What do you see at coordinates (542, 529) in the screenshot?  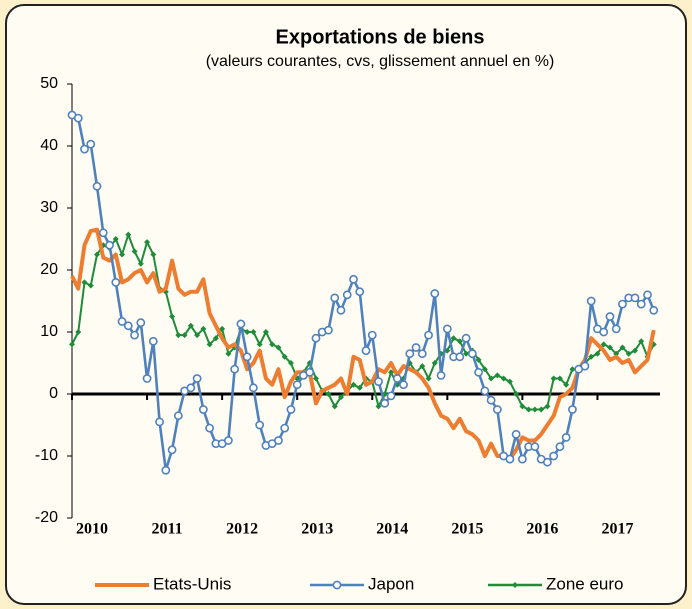 I see `x-tick-label: 2016` at bounding box center [542, 529].